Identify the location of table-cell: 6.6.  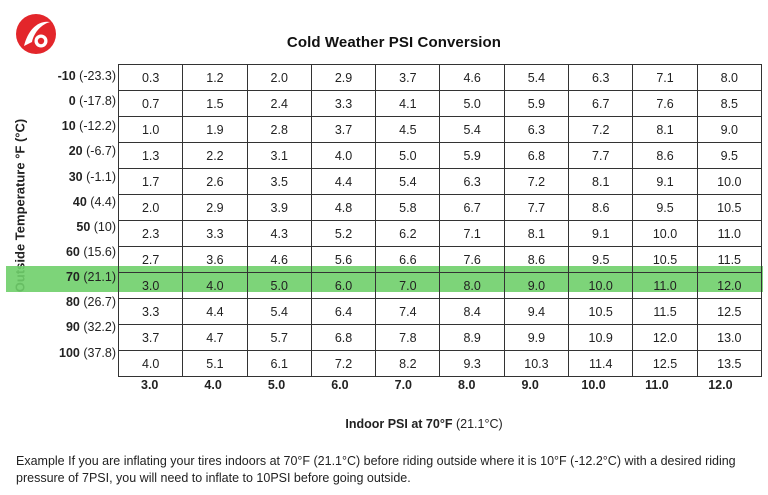
(408, 259).